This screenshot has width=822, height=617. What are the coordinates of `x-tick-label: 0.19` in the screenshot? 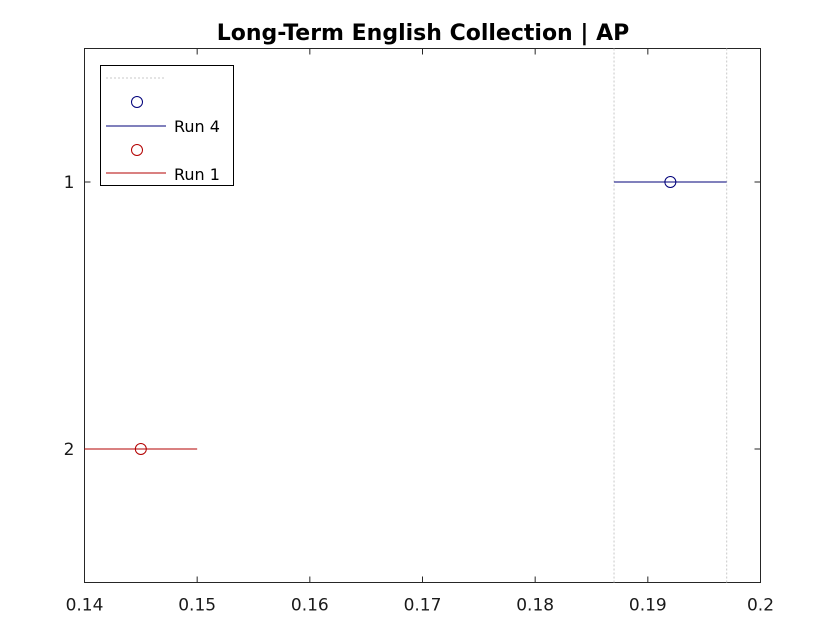 It's located at (648, 606).